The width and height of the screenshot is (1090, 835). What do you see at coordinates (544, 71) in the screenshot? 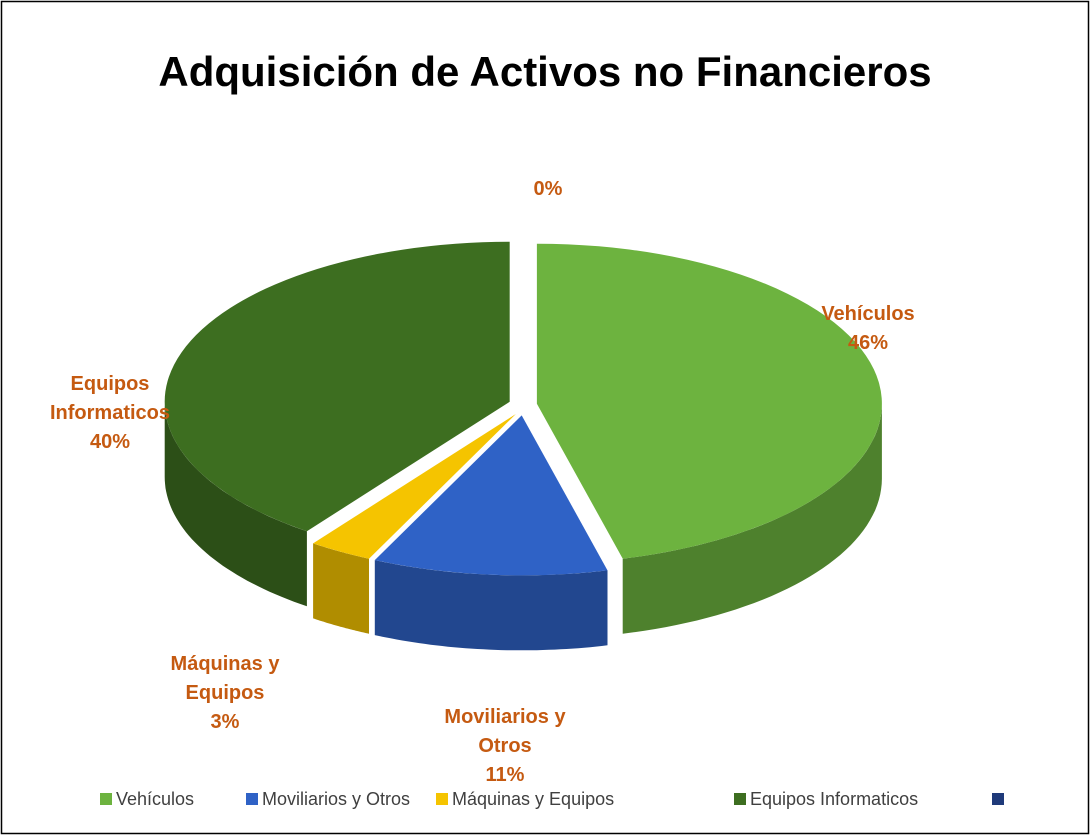
I see `chart-title: Adquisición de Activos no Financieros` at bounding box center [544, 71].